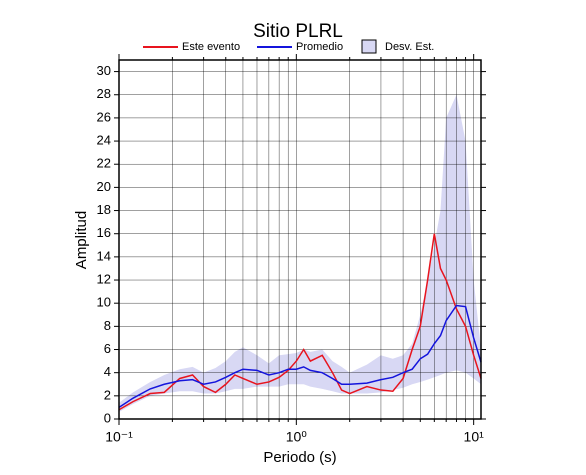 Image resolution: width=586 pixels, height=475 pixels. I want to click on legend-label: Este evento, so click(211, 47).